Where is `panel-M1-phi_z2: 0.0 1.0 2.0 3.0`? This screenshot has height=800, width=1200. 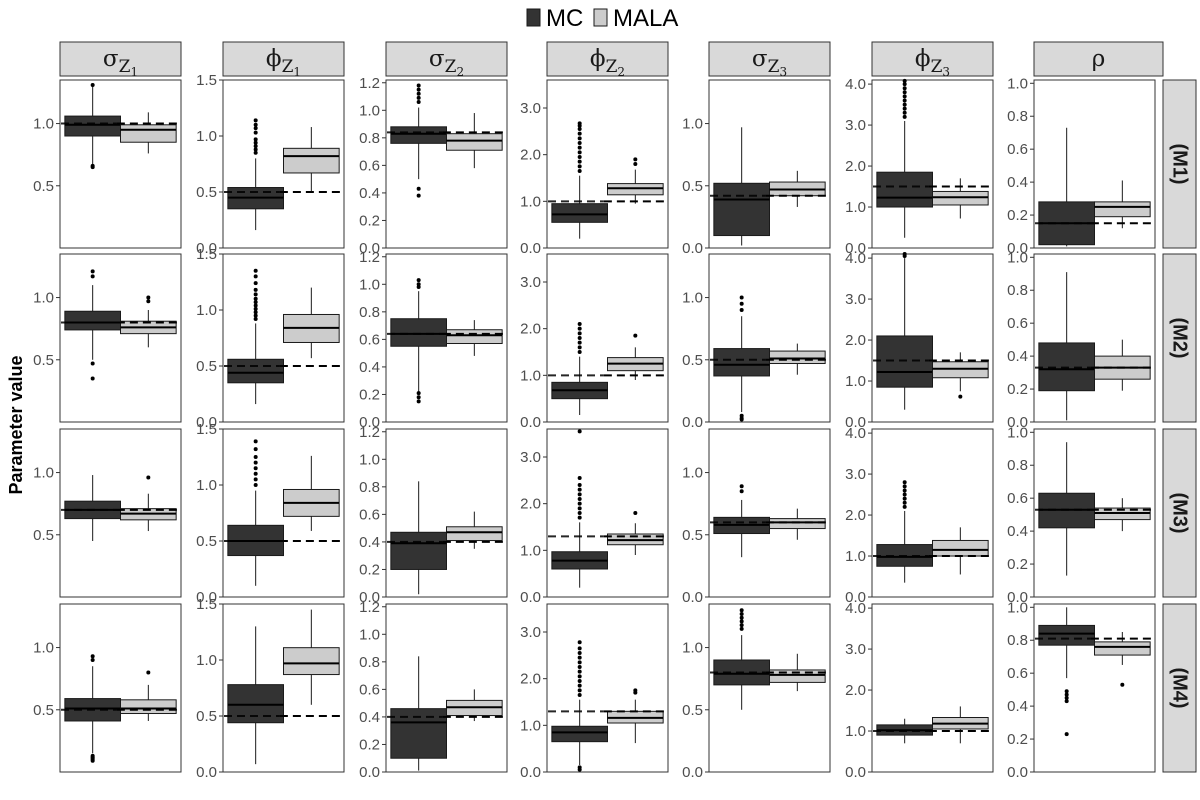
panel-M1-phi_z2: 0.0 1.0 2.0 3.0 is located at coordinates (594, 168).